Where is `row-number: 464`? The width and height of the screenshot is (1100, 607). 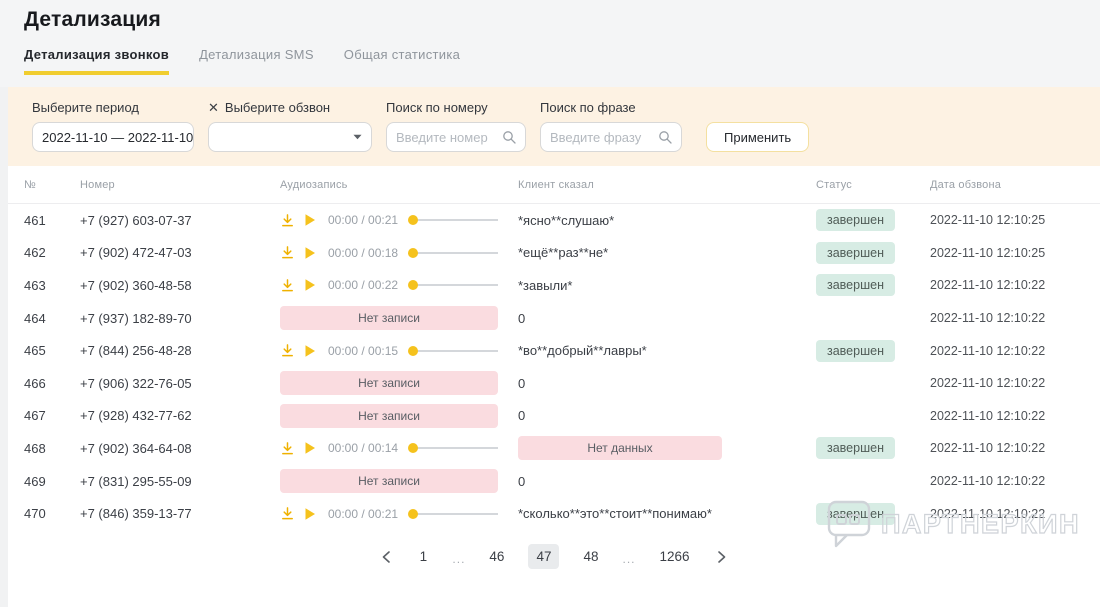 row-number: 464 is located at coordinates (35, 318).